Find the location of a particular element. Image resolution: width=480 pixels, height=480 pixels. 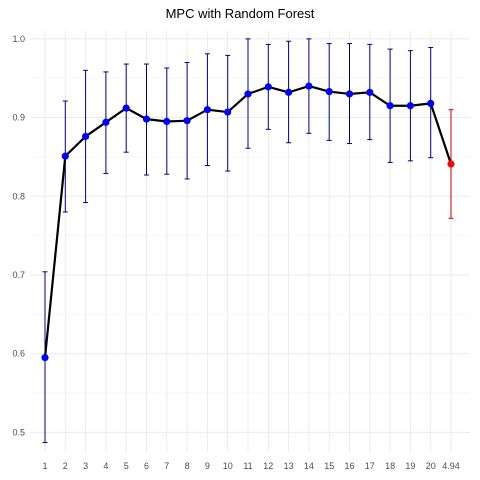

x-tick-label: 17 is located at coordinates (370, 466).